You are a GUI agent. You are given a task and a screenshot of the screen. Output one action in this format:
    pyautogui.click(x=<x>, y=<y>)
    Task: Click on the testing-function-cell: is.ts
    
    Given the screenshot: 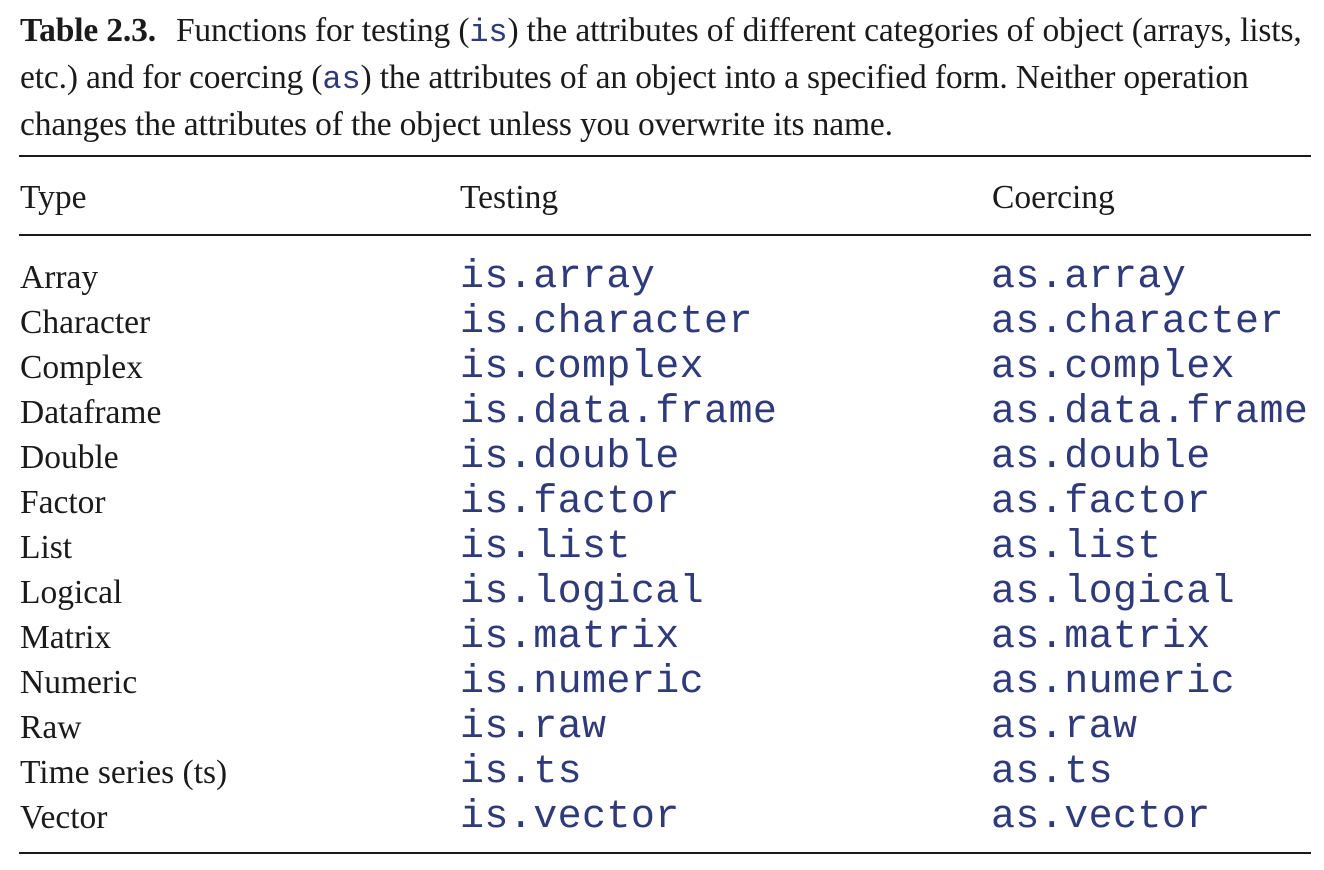 What is the action you would take?
    pyautogui.click(x=521, y=772)
    